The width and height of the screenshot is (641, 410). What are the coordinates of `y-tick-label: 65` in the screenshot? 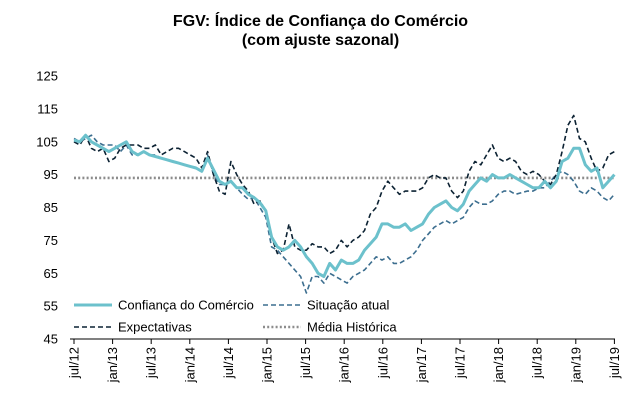 It's located at (51, 273).